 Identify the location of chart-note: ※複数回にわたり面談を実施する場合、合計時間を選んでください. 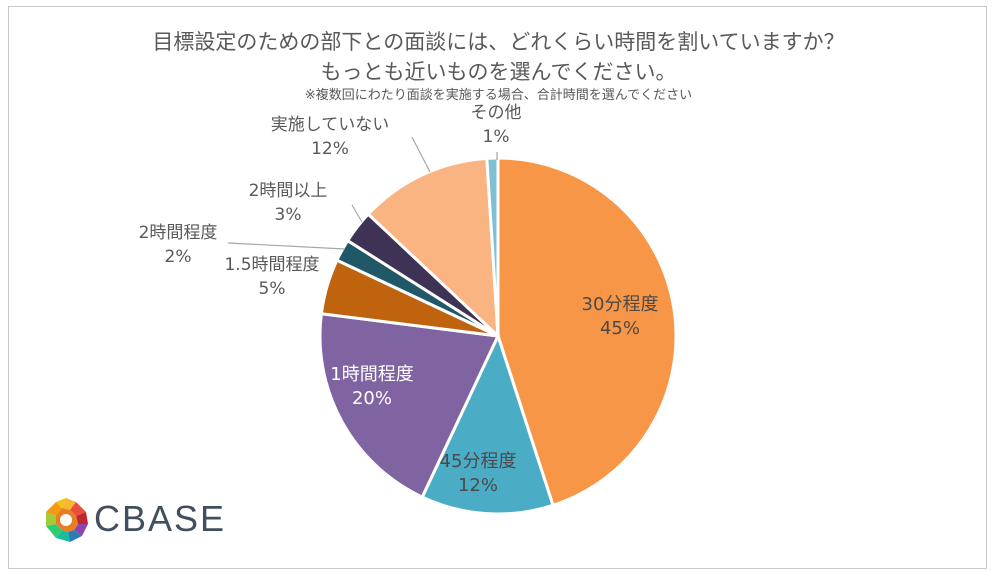
(498, 95).